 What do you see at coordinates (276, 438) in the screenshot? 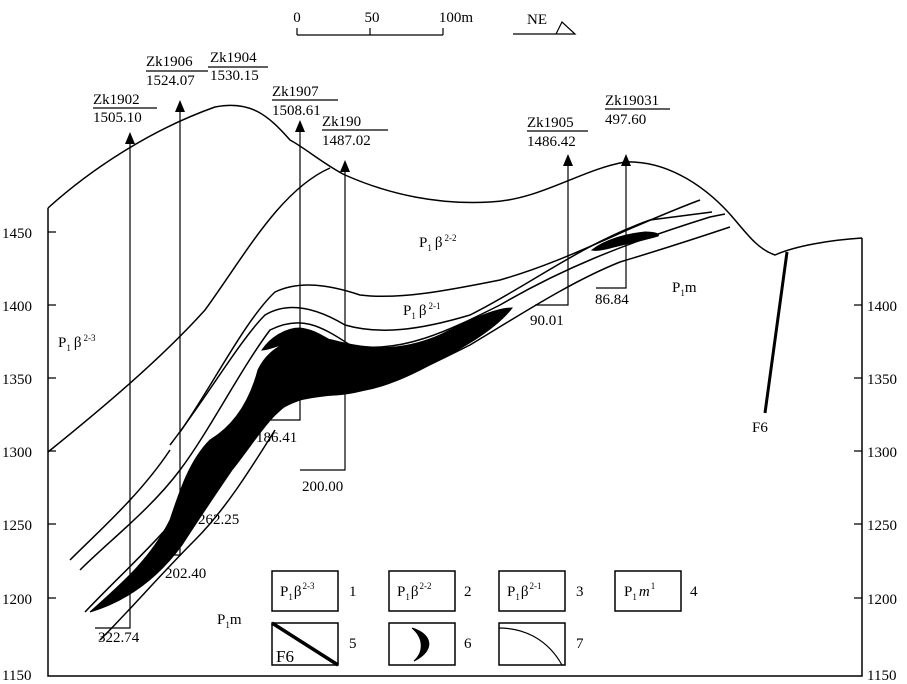
I see `borehole-depth: 186.41` at bounding box center [276, 438].